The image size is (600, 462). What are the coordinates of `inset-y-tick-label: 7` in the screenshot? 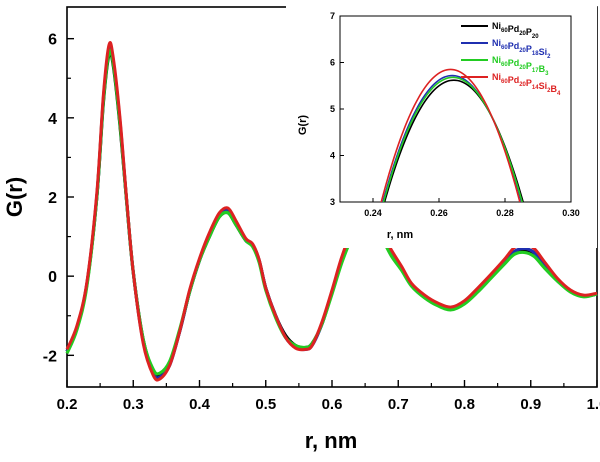 It's located at (332, 16).